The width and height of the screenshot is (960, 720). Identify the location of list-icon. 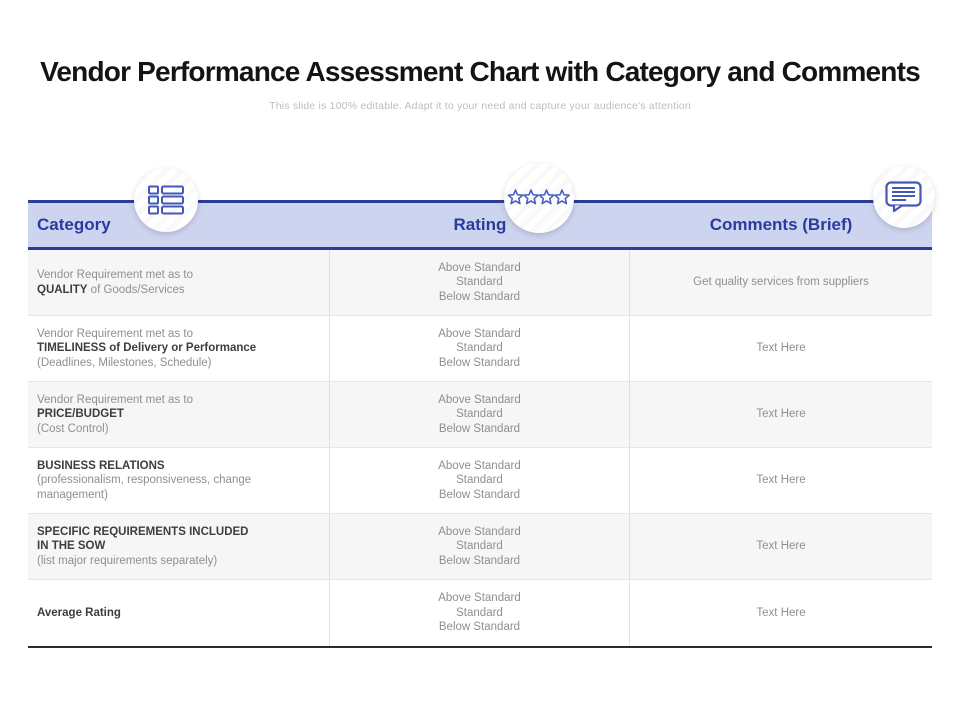
(166, 200).